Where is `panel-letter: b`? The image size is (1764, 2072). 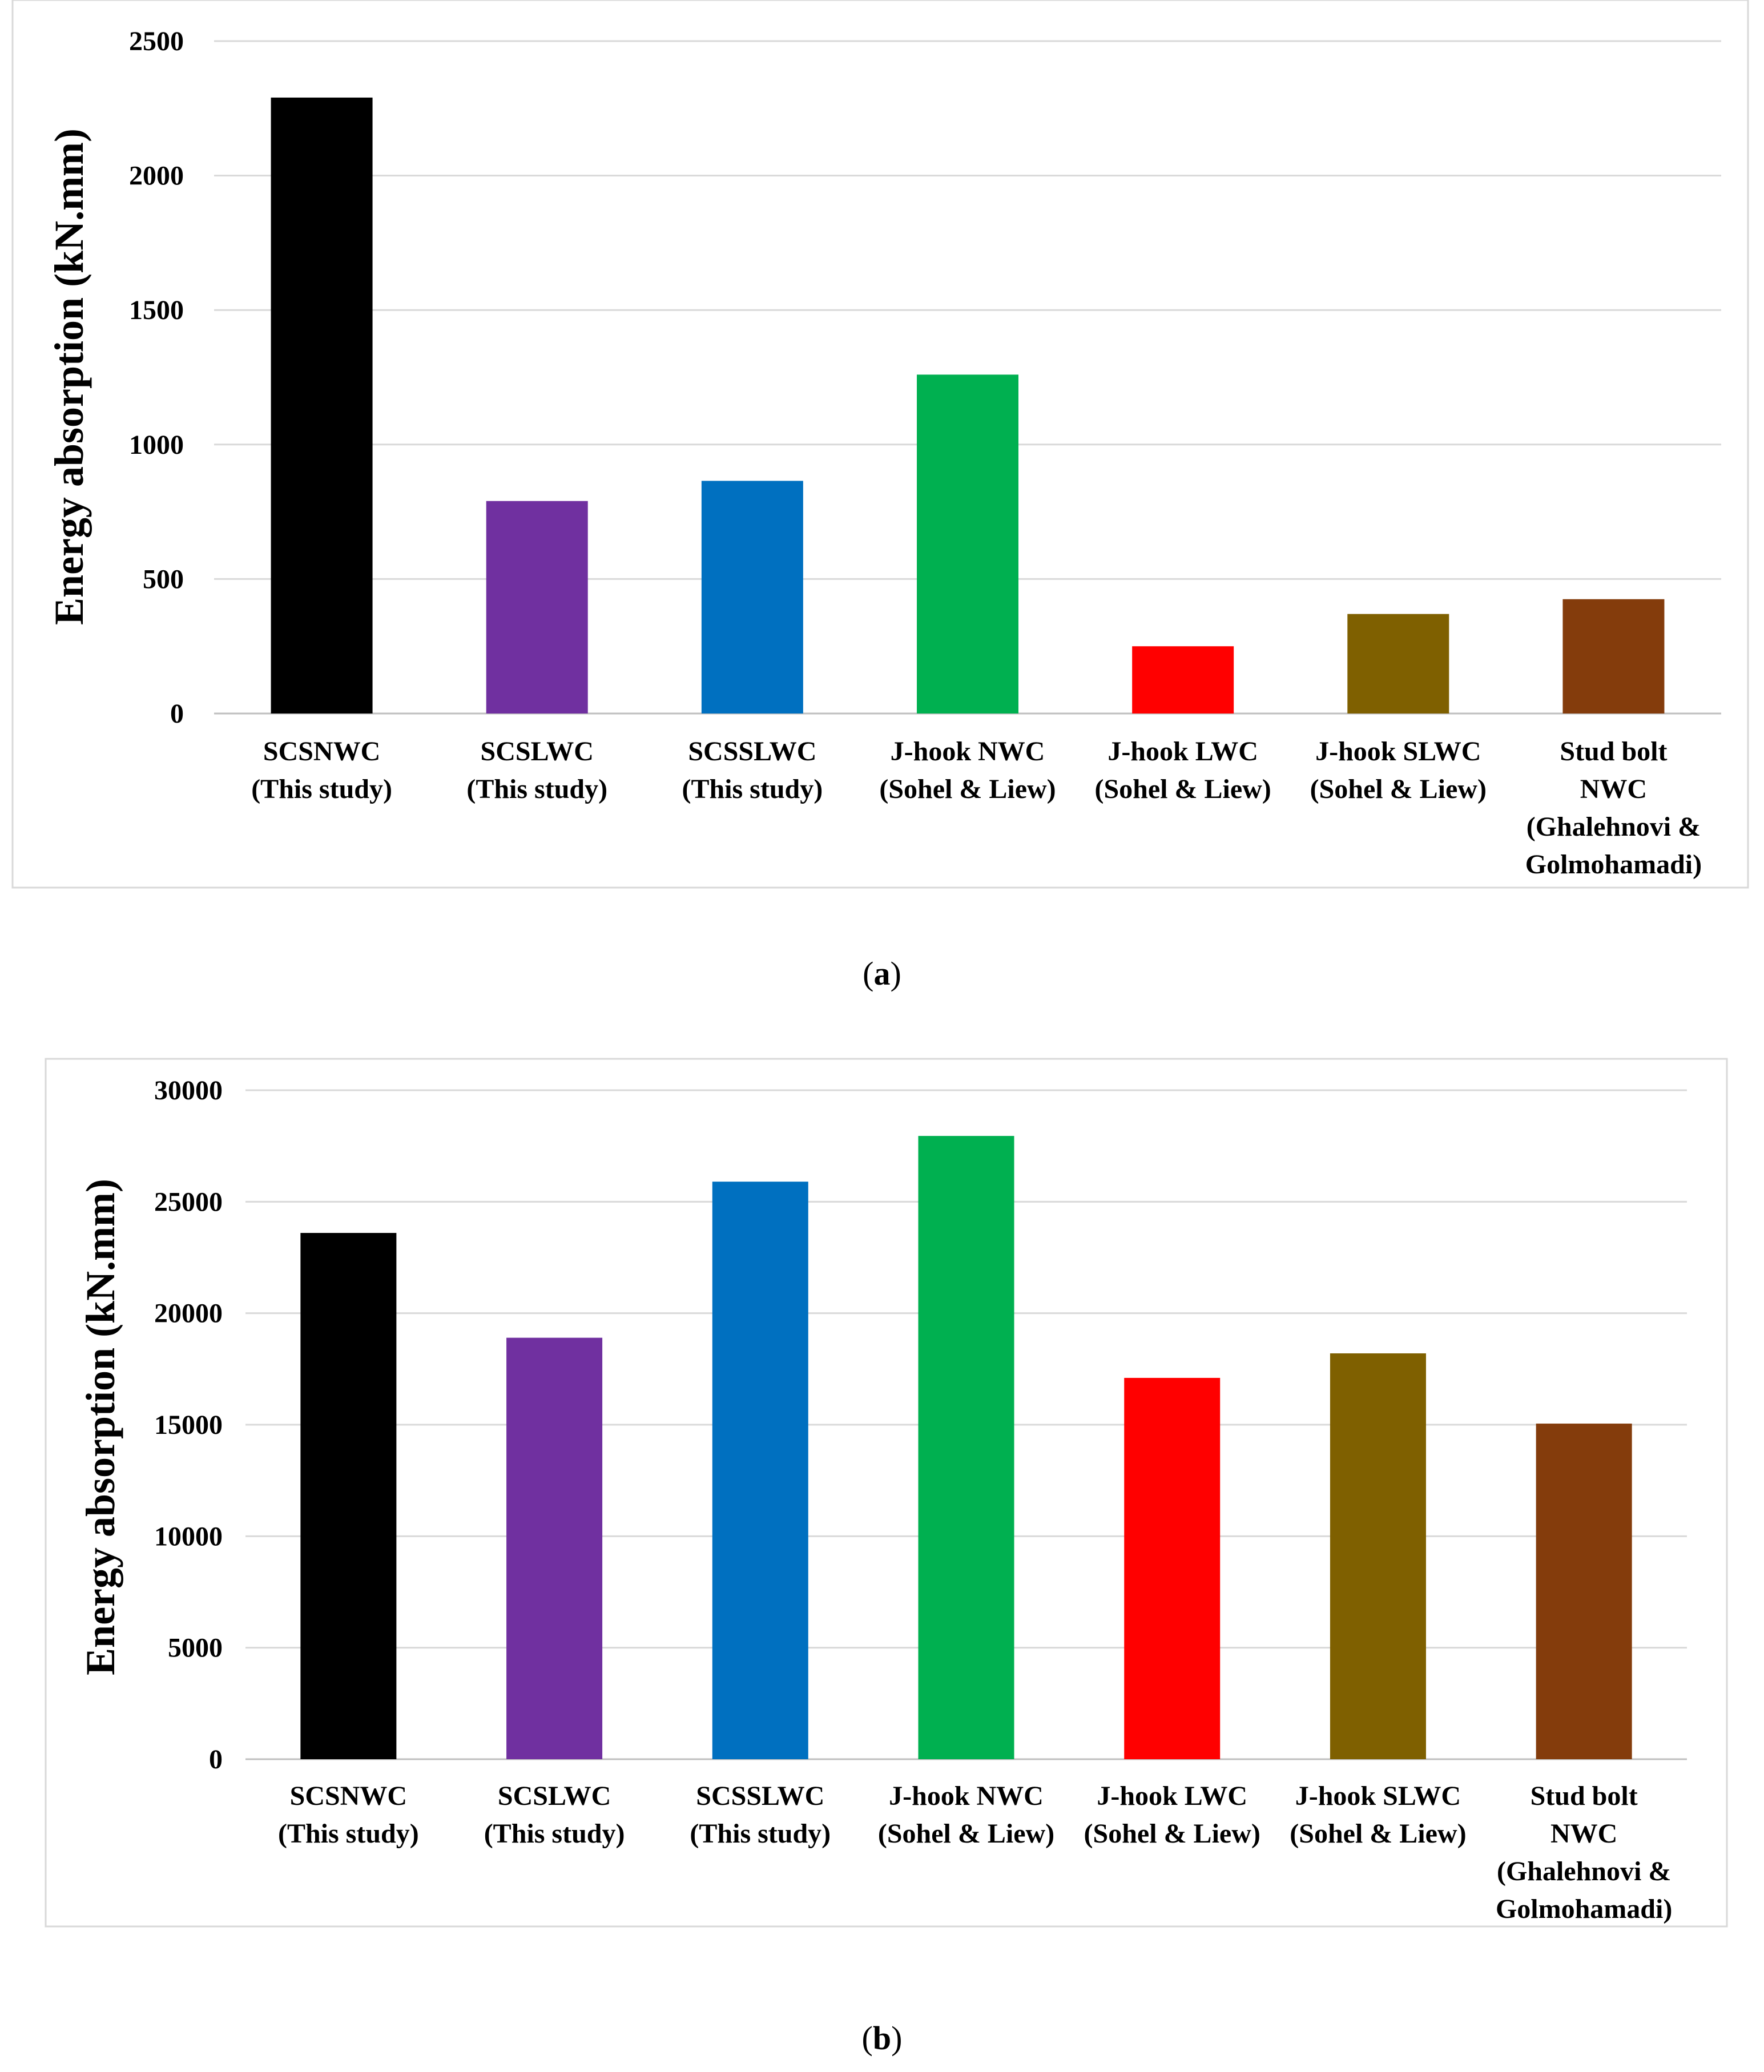 panel-letter: b is located at coordinates (882, 2038).